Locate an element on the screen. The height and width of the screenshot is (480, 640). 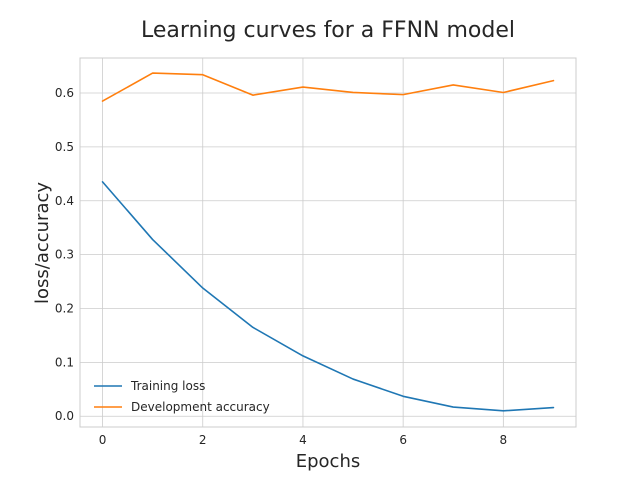
x-tick-label: 8 is located at coordinates (504, 440).